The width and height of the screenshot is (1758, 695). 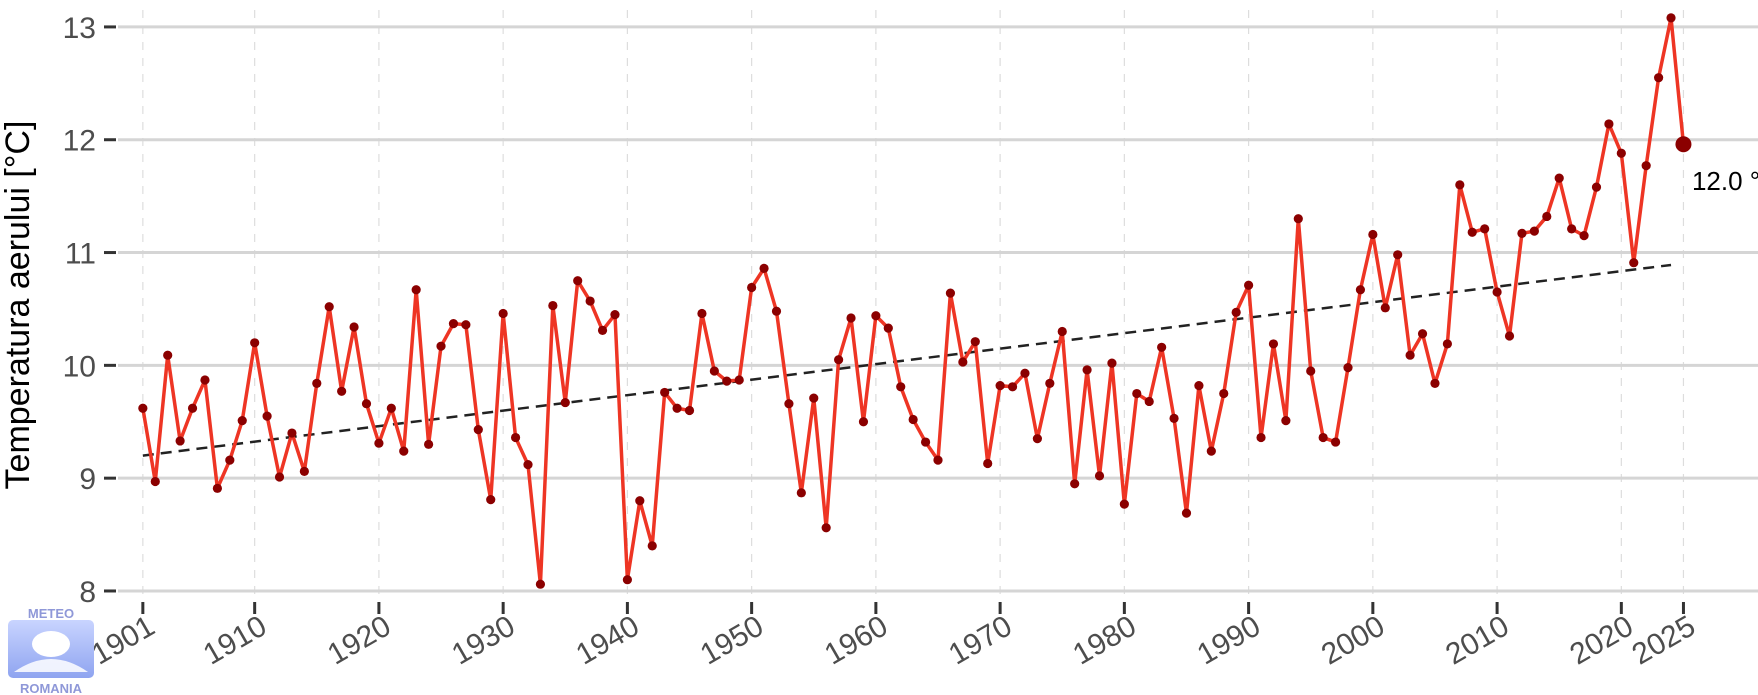 I want to click on y-tick-label: 12, so click(x=79, y=141).